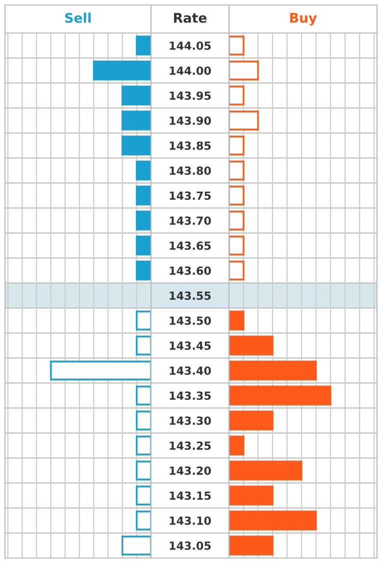 This screenshot has width=383, height=565. What do you see at coordinates (190, 120) in the screenshot?
I see `y-tick-label: 143.90` at bounding box center [190, 120].